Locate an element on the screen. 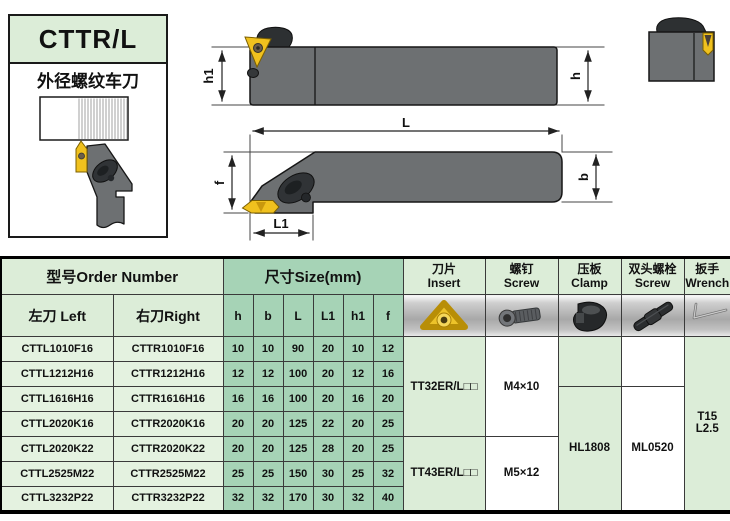  header-col-b: b is located at coordinates (268, 315).